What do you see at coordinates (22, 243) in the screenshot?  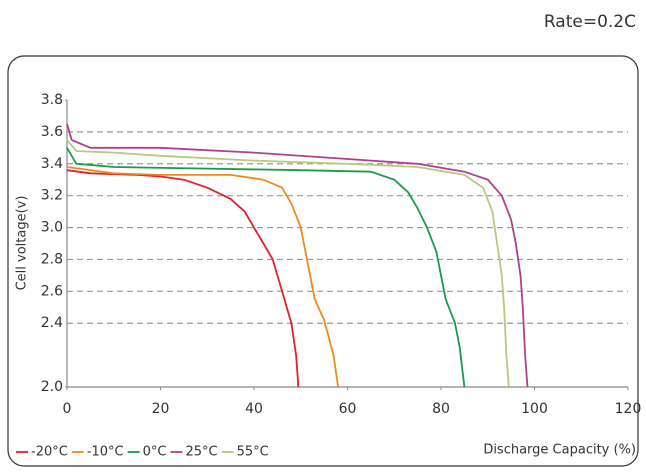 I see `y-axis-label: Cell voltage(v)` at bounding box center [22, 243].